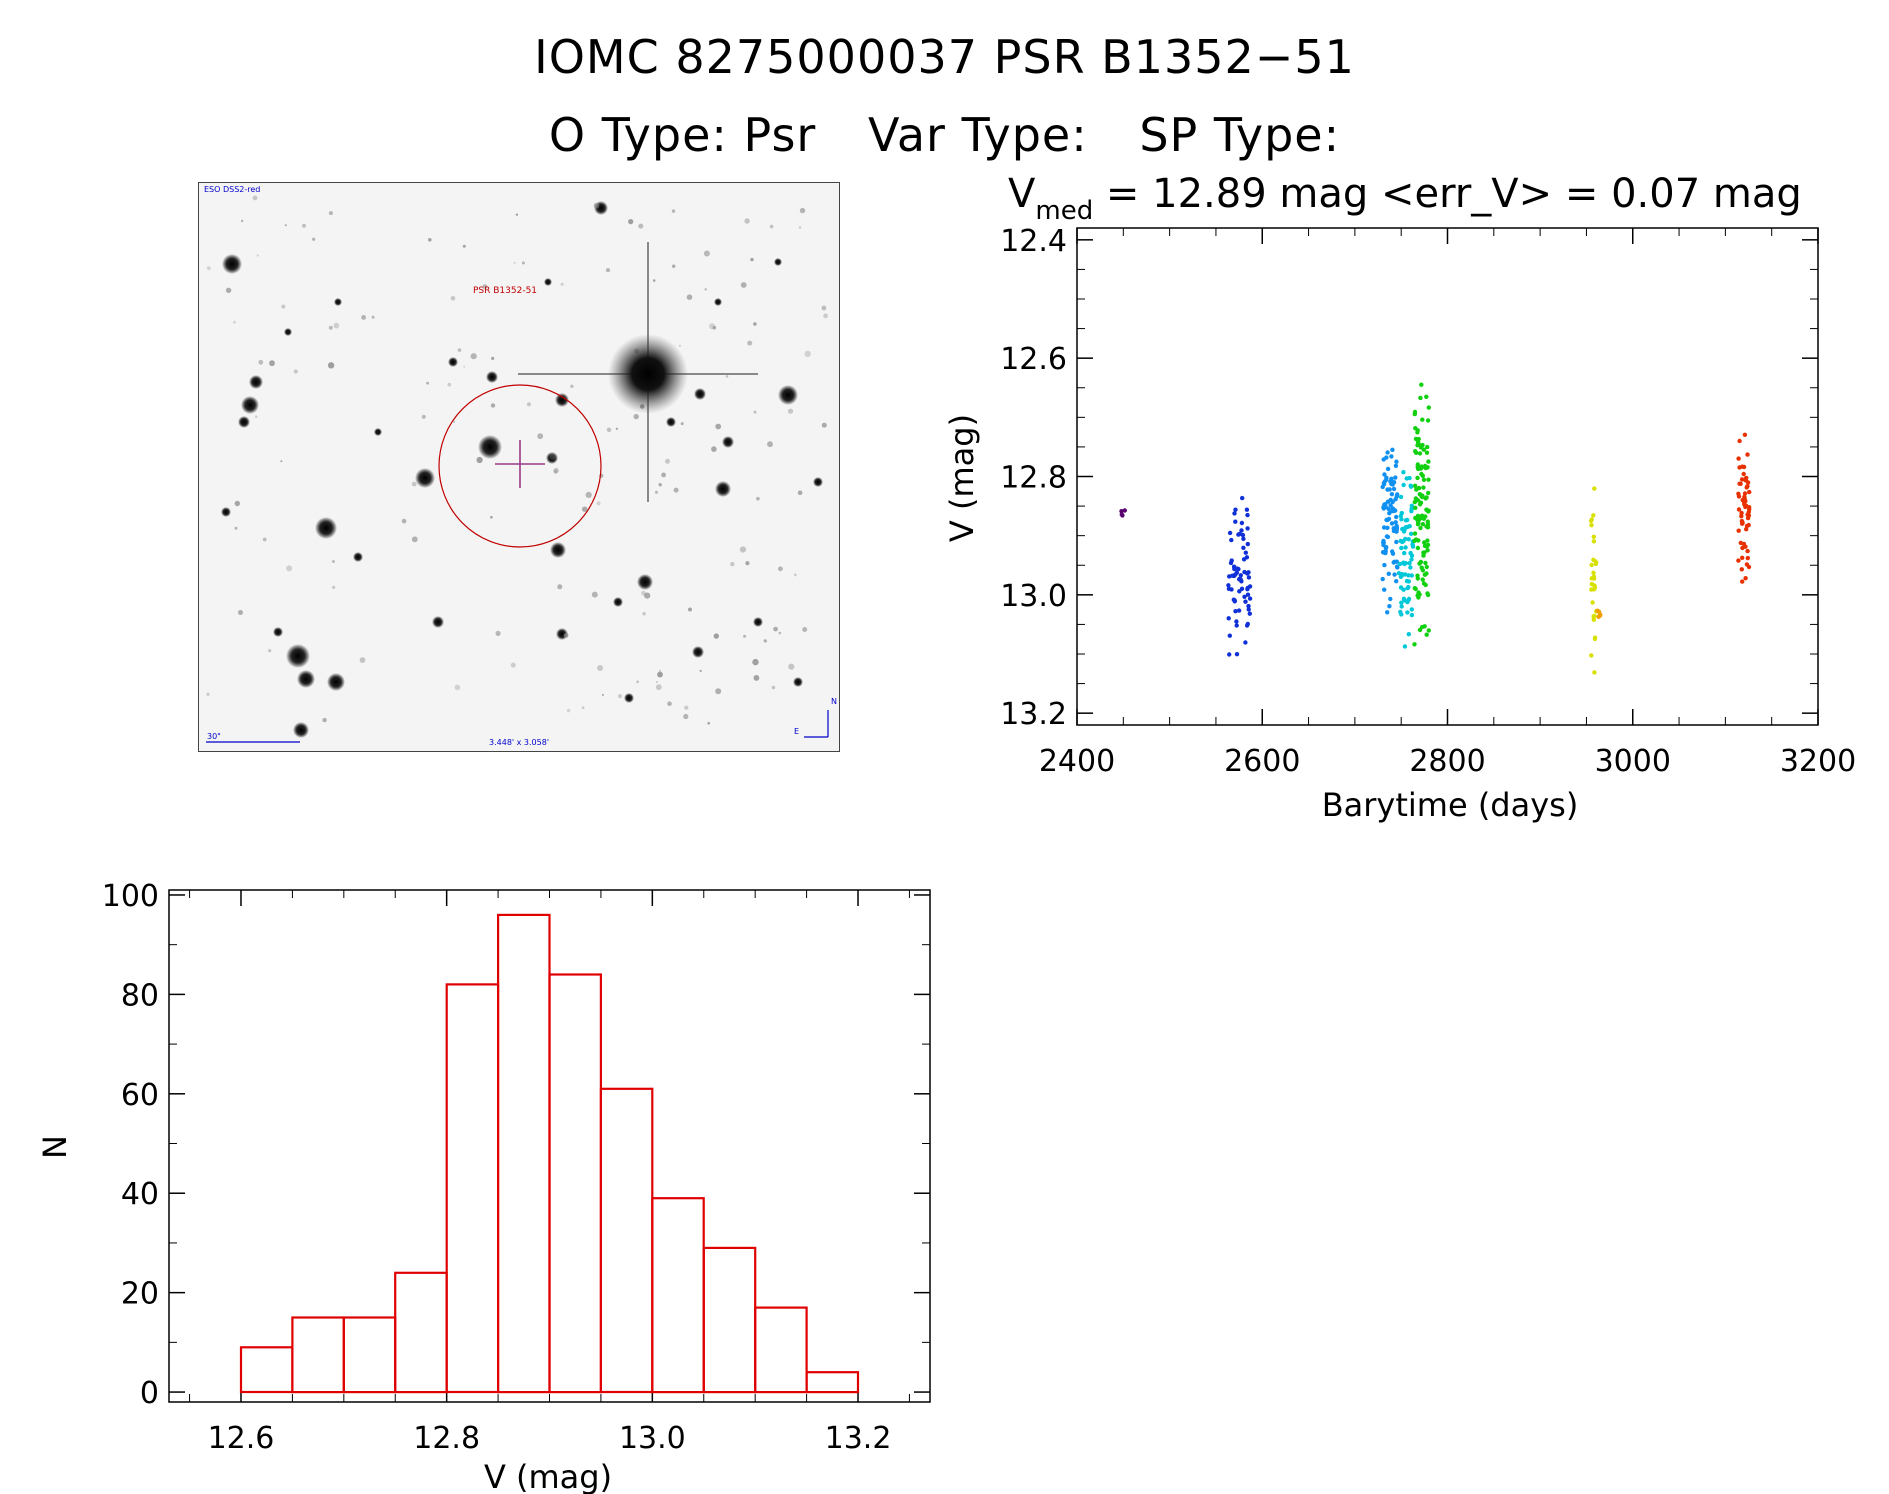  Describe the element at coordinates (55, 1147) in the screenshot. I see `hist-ylabel: N` at that location.